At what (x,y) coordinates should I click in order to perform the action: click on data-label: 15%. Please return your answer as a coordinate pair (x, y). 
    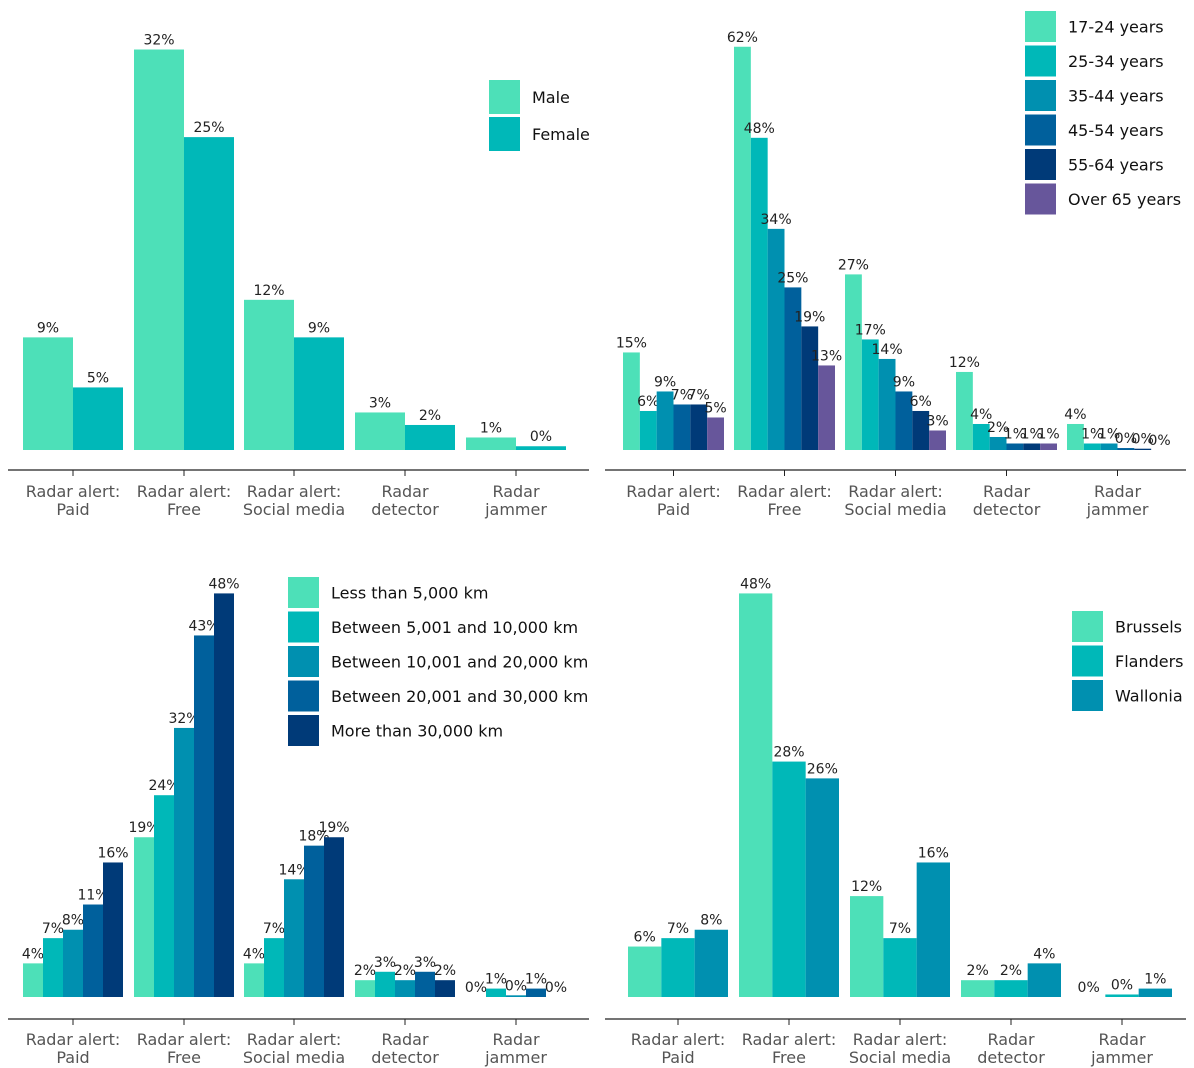
    Looking at the image, I should click on (631, 343).